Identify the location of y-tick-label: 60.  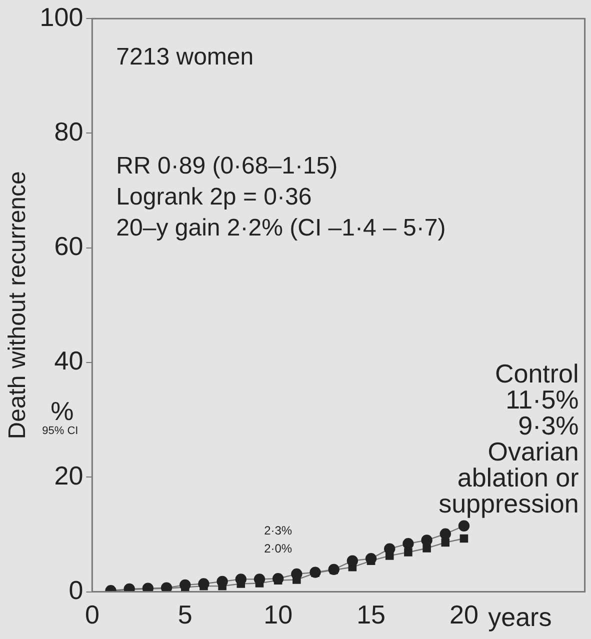
(69, 246).